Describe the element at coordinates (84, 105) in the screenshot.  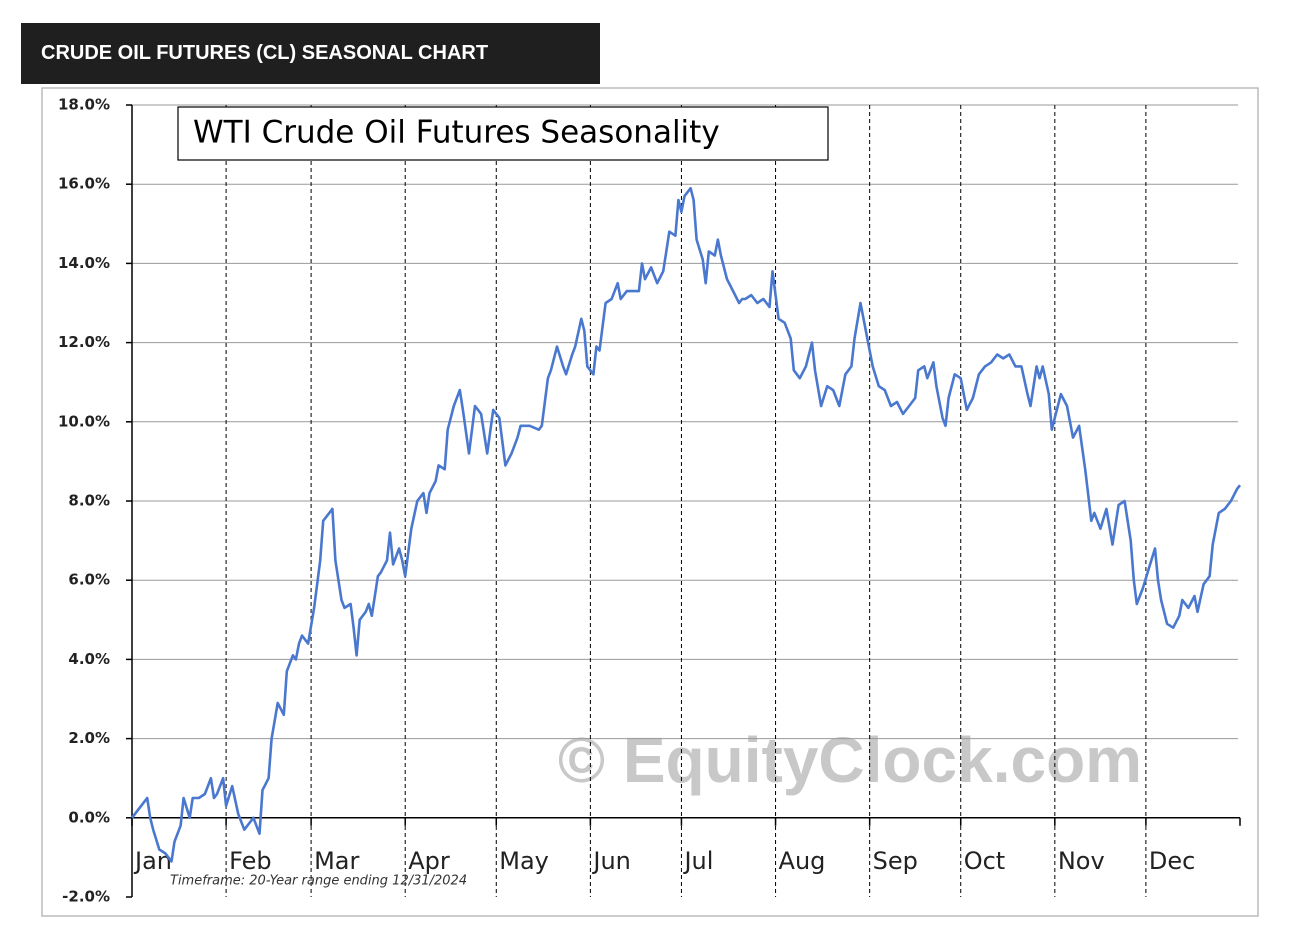
I see `y-tick-label: 18.0%` at that location.